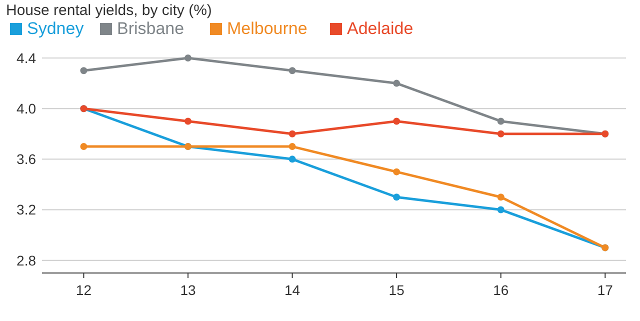 This screenshot has height=321, width=640. I want to click on y-tick-label: 3.6, so click(26, 159).